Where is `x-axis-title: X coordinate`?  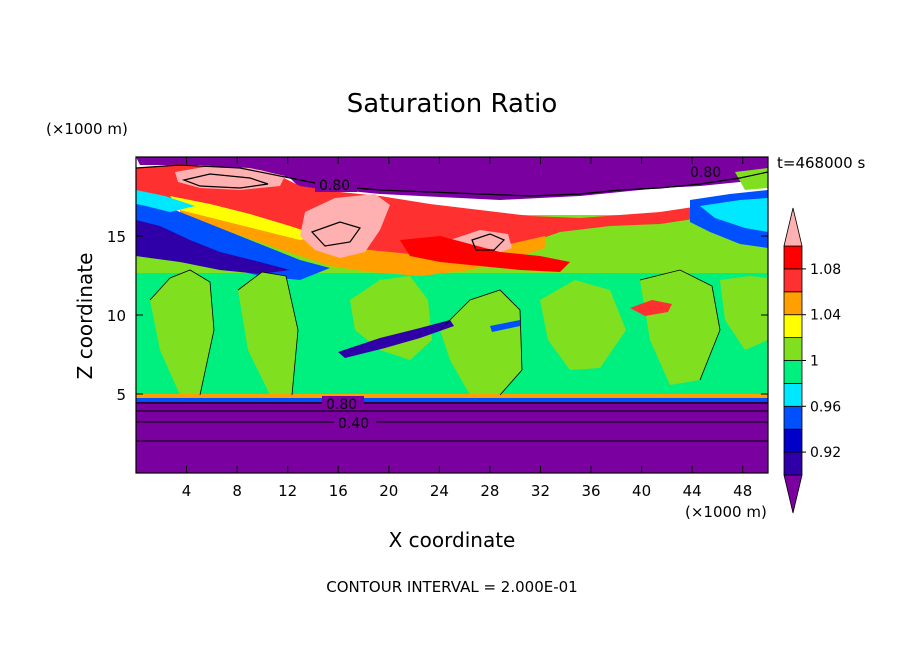
x-axis-title: X coordinate is located at coordinates (452, 540).